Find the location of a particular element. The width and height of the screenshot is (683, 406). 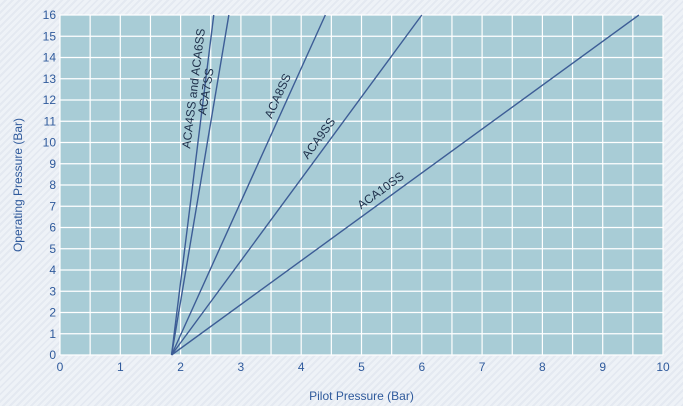

x-tick-label: 1 is located at coordinates (120, 367).